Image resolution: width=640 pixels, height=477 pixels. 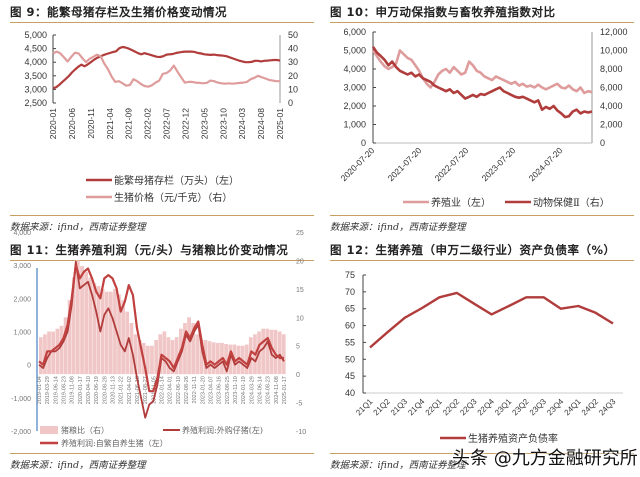 What do you see at coordinates (228, 390) in the screenshot?
I see `x-tick-label: 2023-08-25` at bounding box center [228, 390].